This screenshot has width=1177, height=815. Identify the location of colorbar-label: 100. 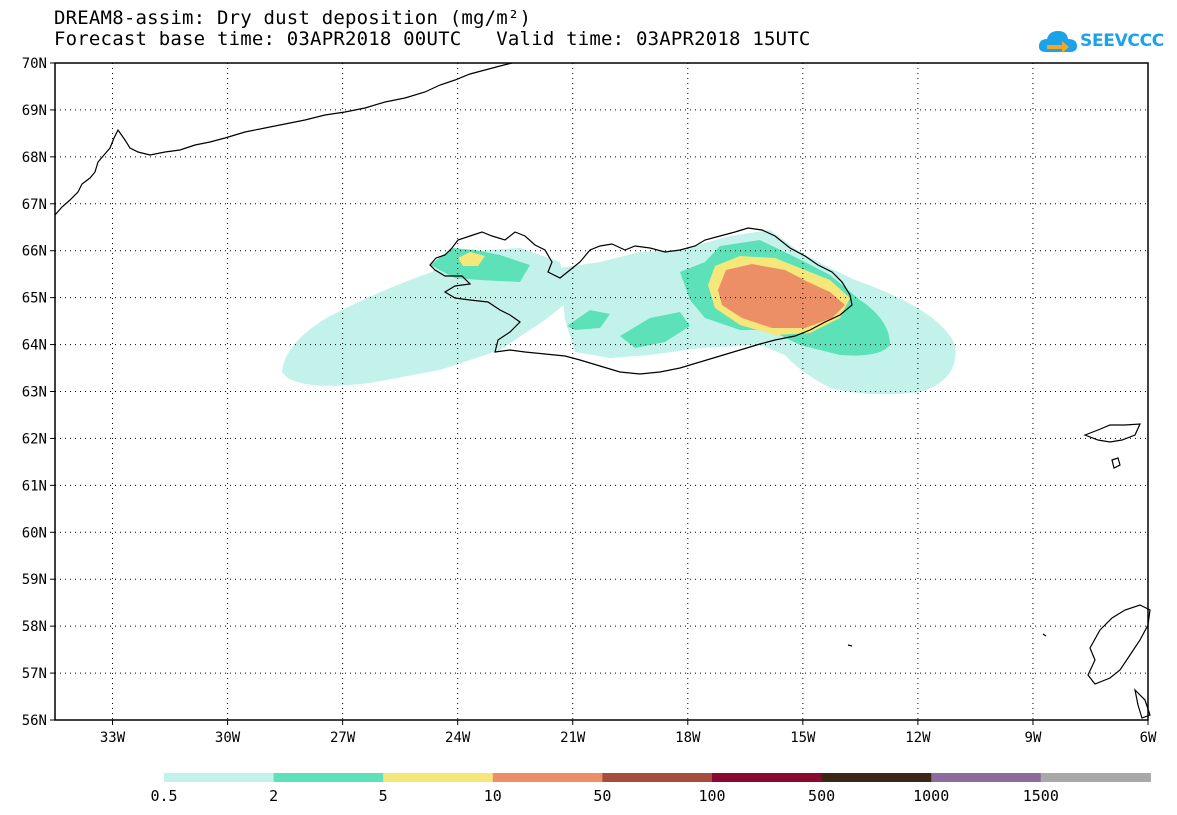
(711, 796).